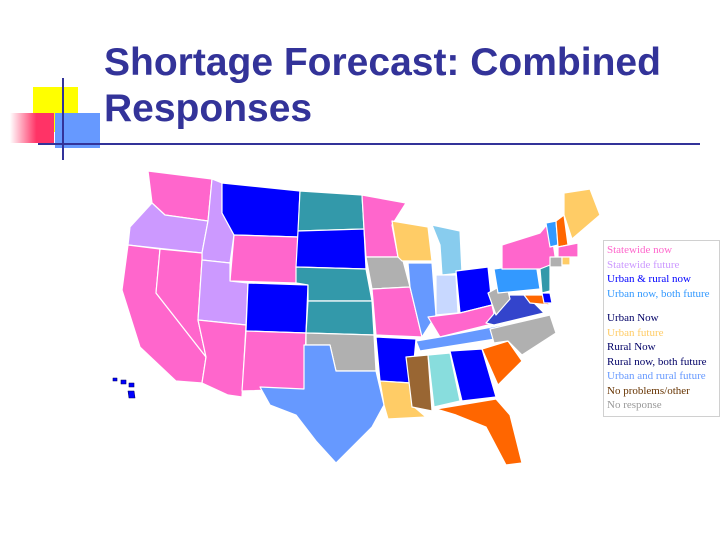 Image resolution: width=720 pixels, height=540 pixels. What do you see at coordinates (32, 128) in the screenshot?
I see `deco-red-block` at bounding box center [32, 128].